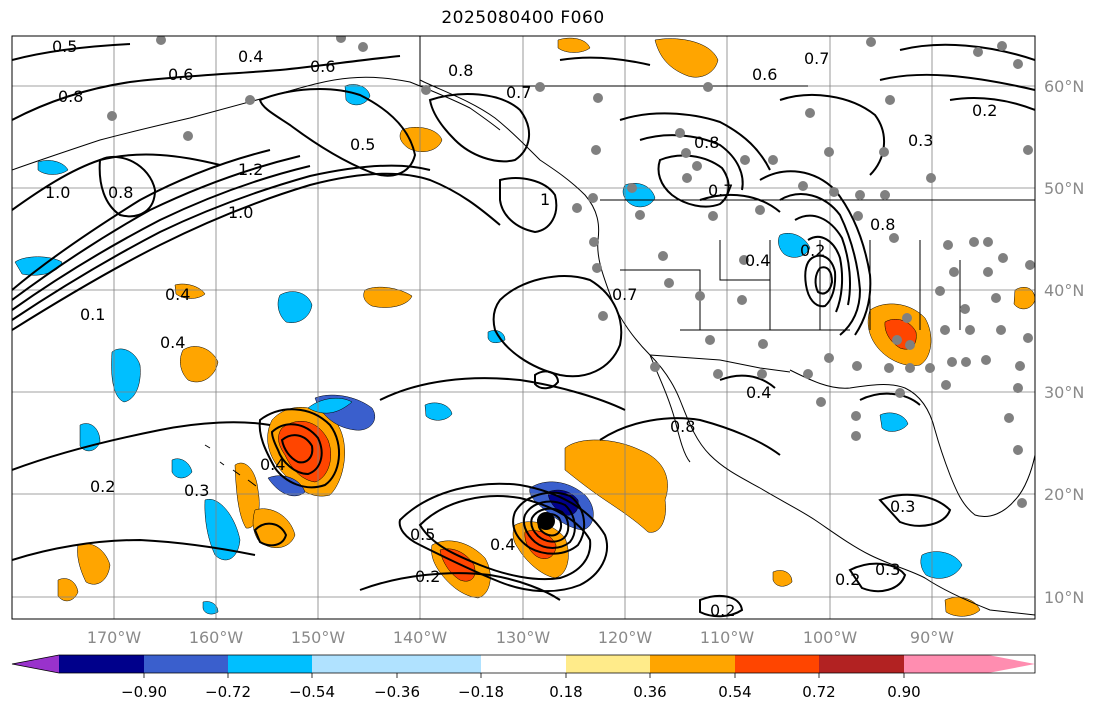 This screenshot has height=712, width=1105. I want to click on longitude-label: 150°W, so click(318, 637).